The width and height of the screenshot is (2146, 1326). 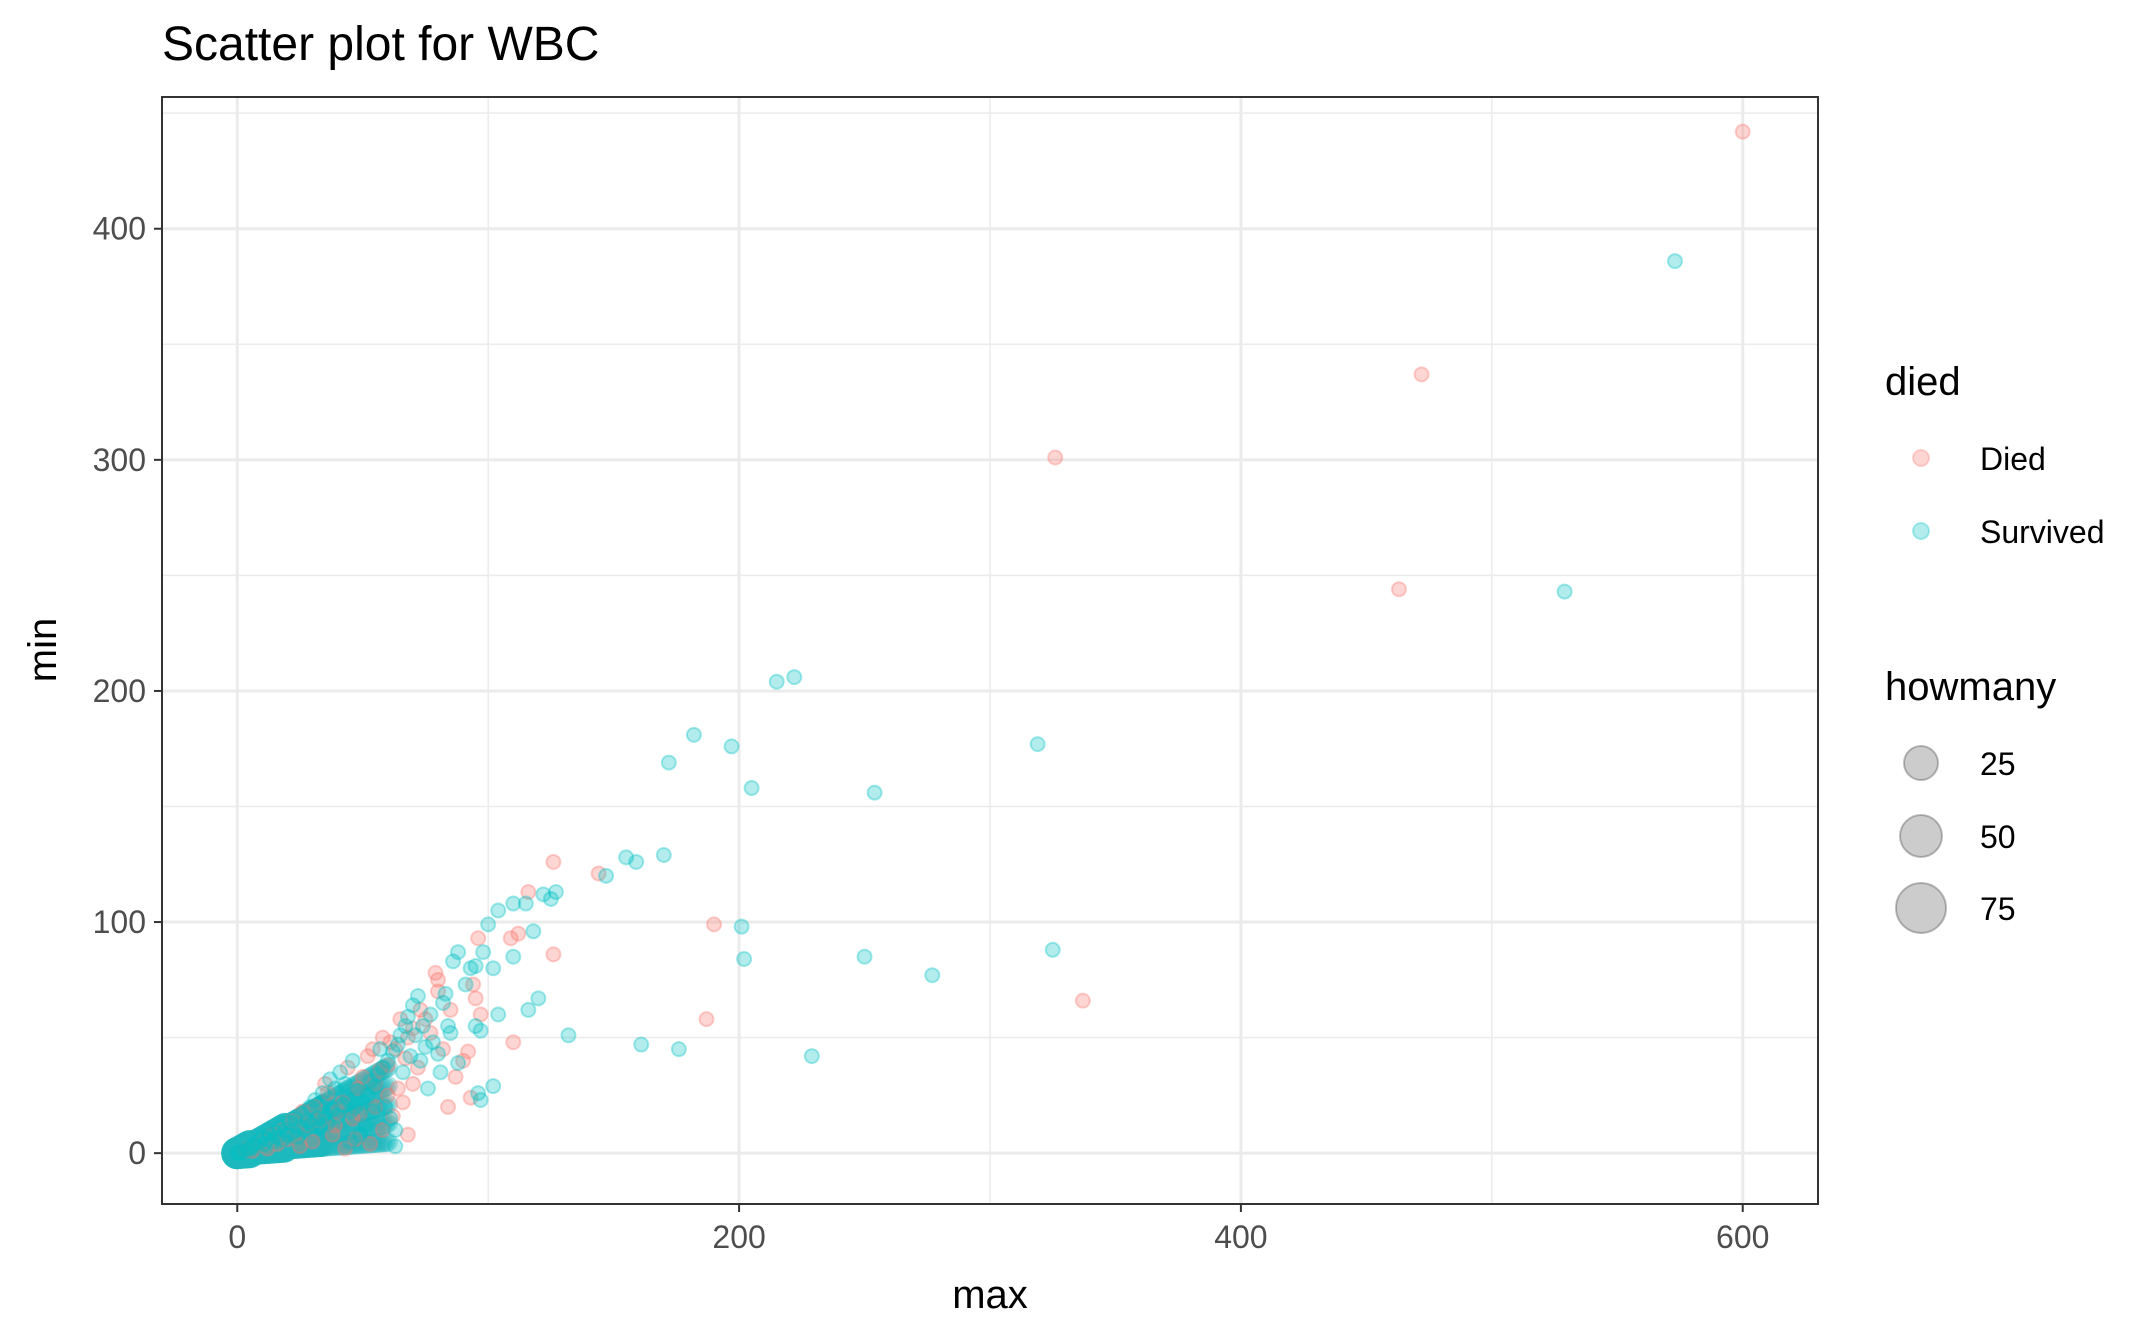 I want to click on x-axis-title: max, so click(x=990, y=1295).